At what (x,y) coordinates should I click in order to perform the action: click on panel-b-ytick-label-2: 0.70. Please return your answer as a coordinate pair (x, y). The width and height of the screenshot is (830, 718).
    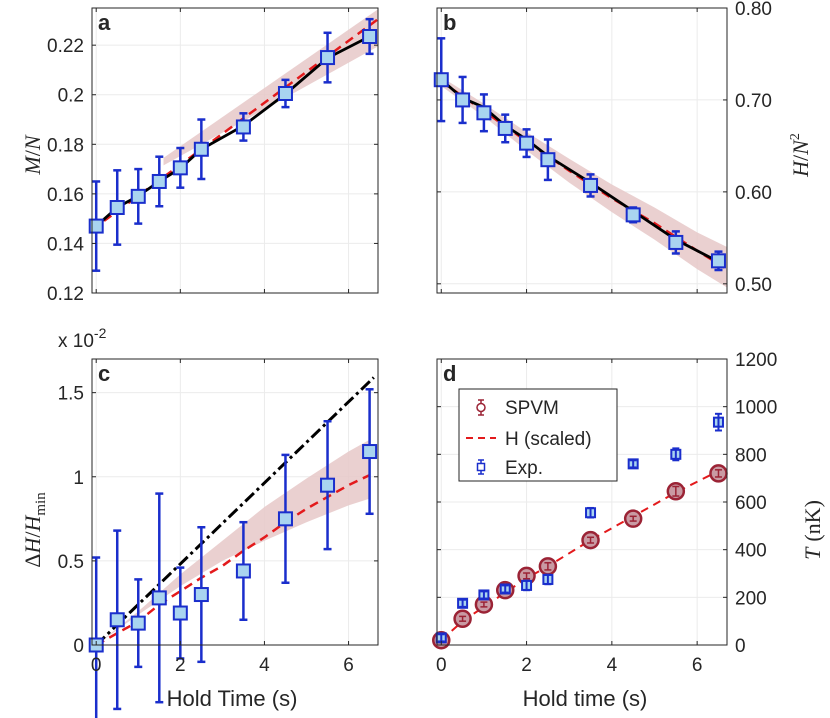
    Looking at the image, I should click on (753, 101).